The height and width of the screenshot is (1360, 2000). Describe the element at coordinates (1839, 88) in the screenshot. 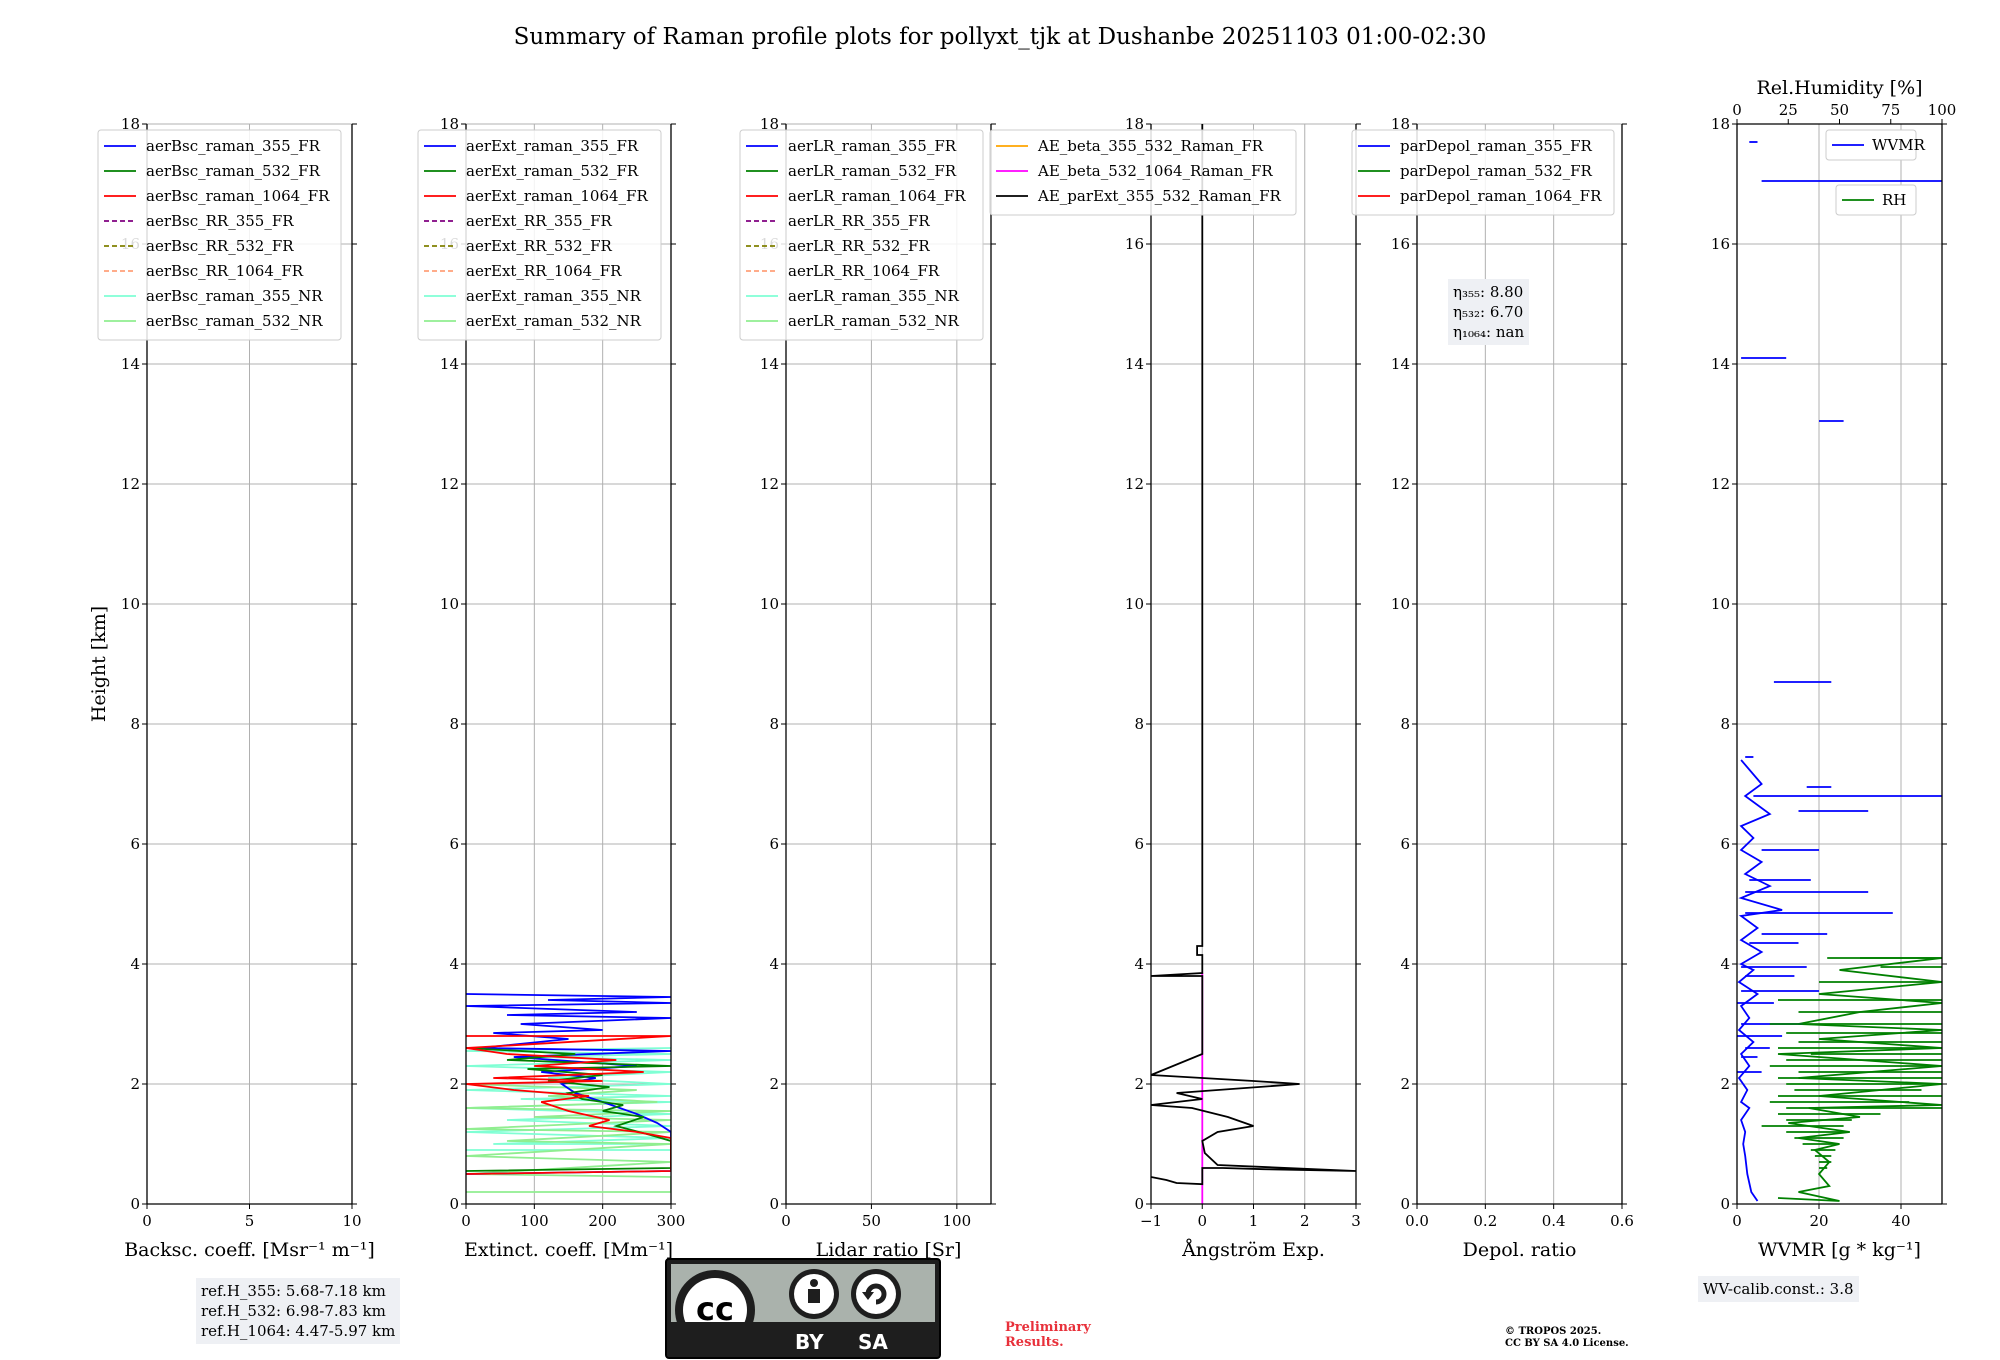

I see `top-x-axis-label: Rel.Humidity [%]` at that location.